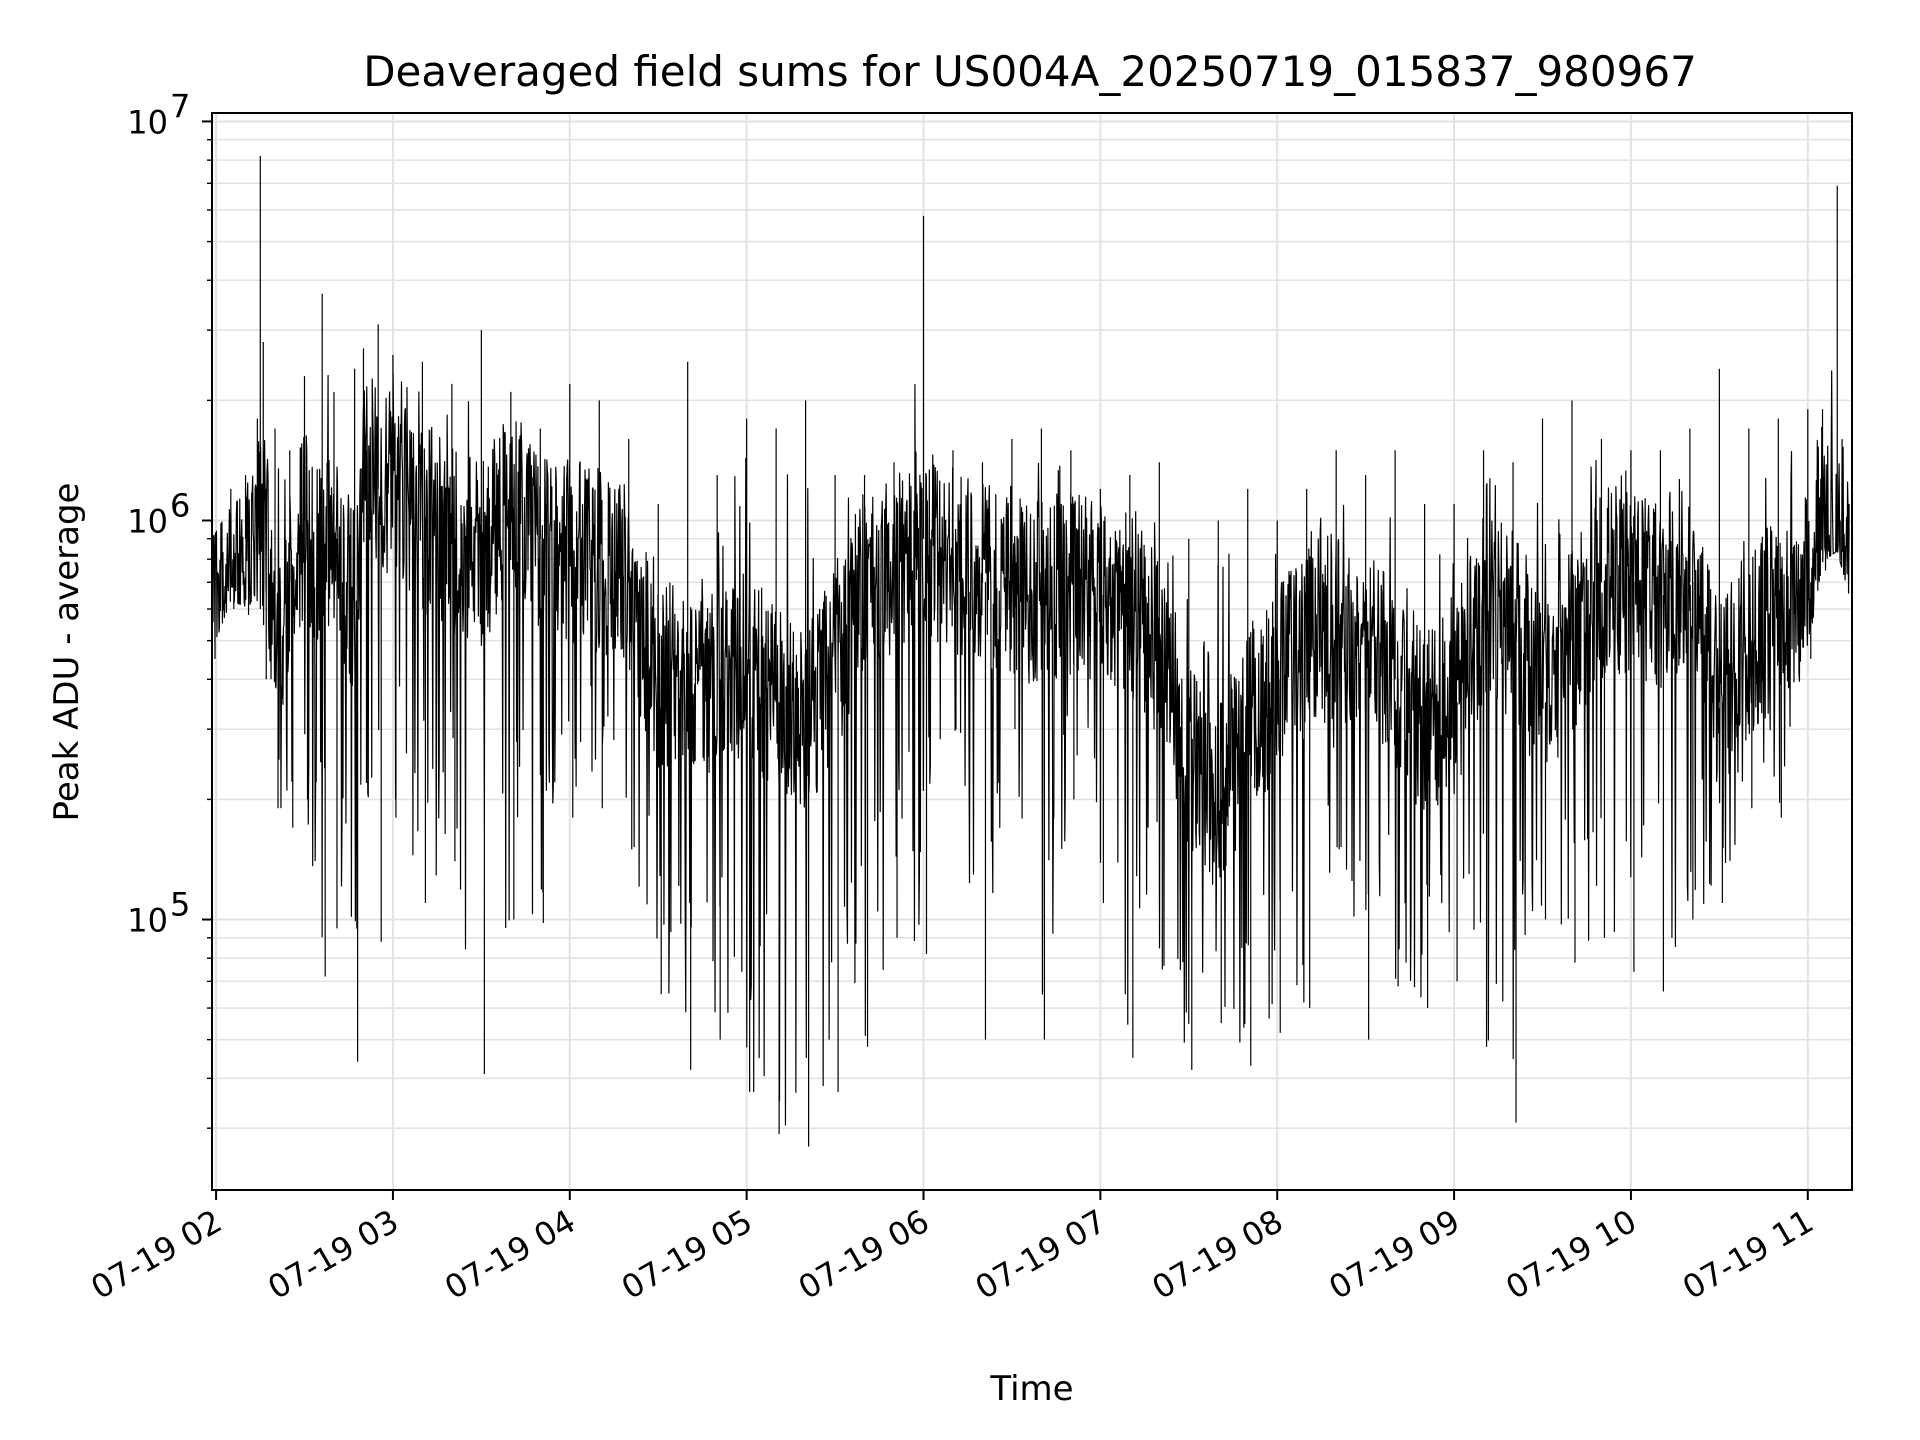 This screenshot has width=1920, height=1440. What do you see at coordinates (180, 905) in the screenshot?
I see `y-tick-label-exponent: 5` at bounding box center [180, 905].